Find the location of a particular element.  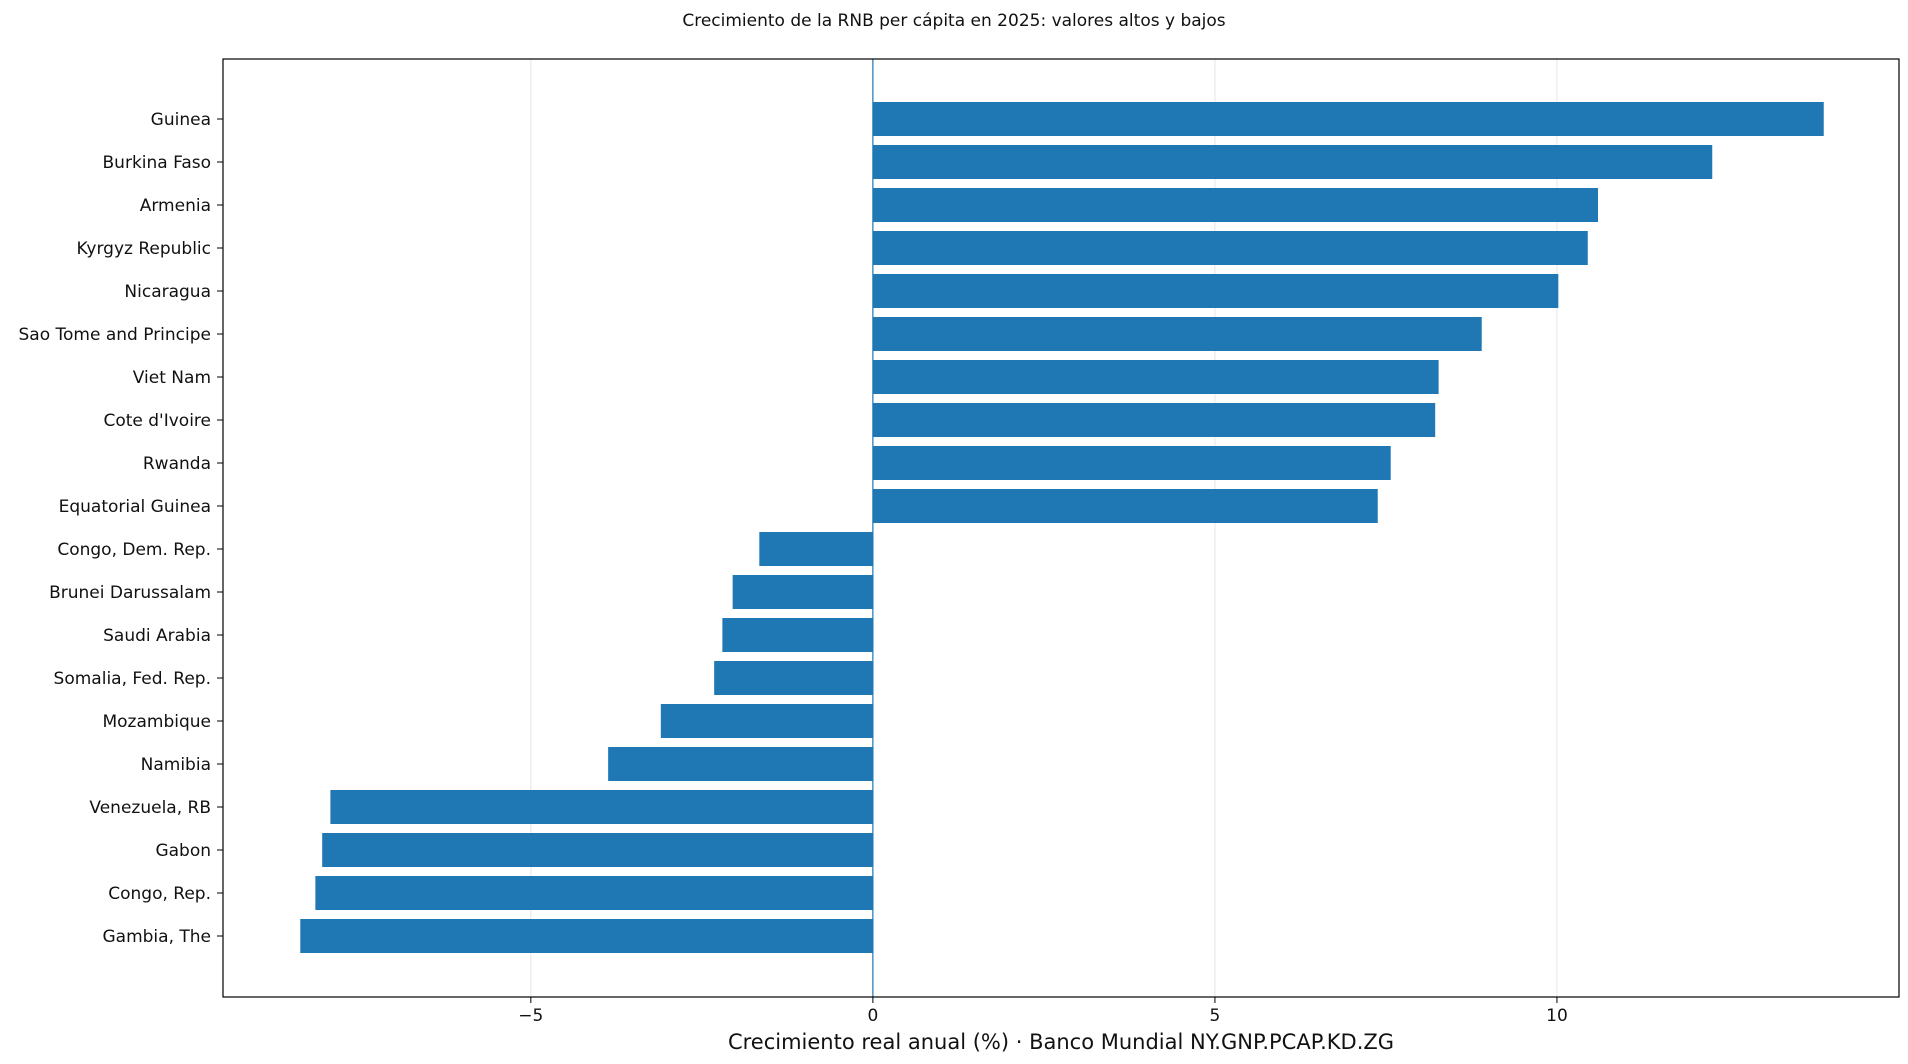

category-label: Sao Tome and Principe is located at coordinates (115, 335).